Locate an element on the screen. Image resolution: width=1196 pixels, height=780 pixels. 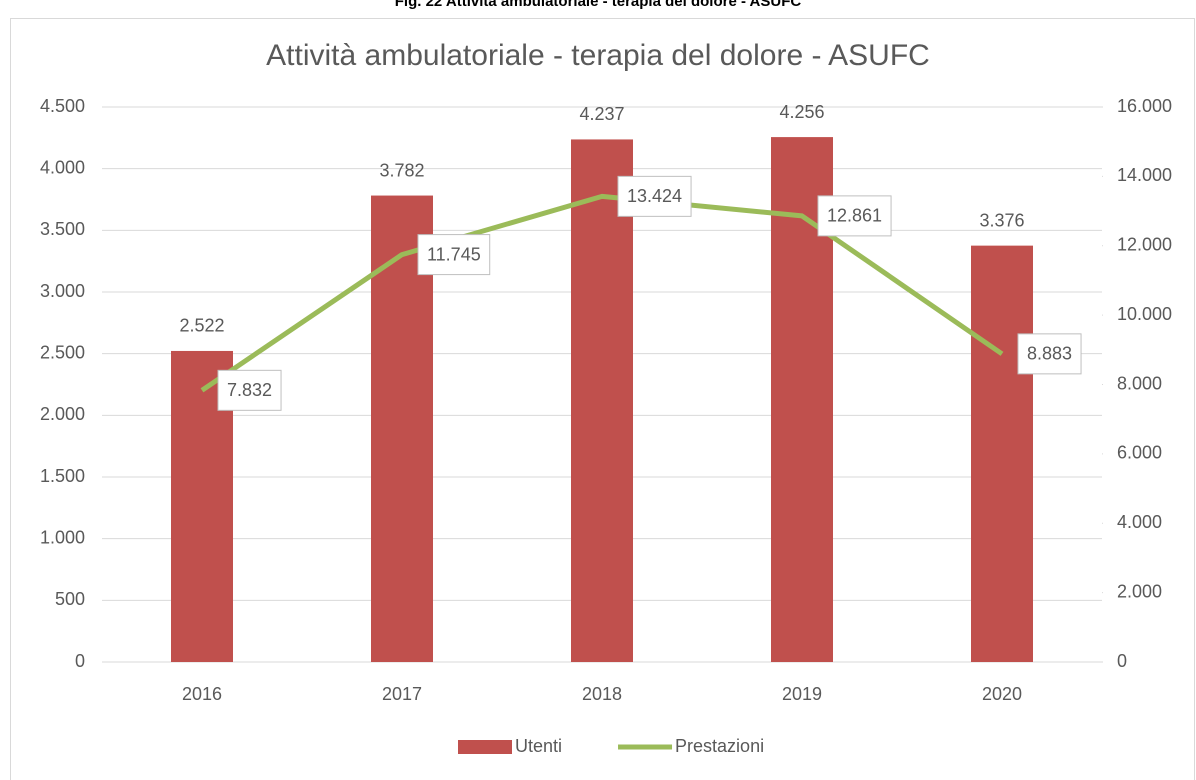
y2-tick-label: 0 is located at coordinates (1122, 661).